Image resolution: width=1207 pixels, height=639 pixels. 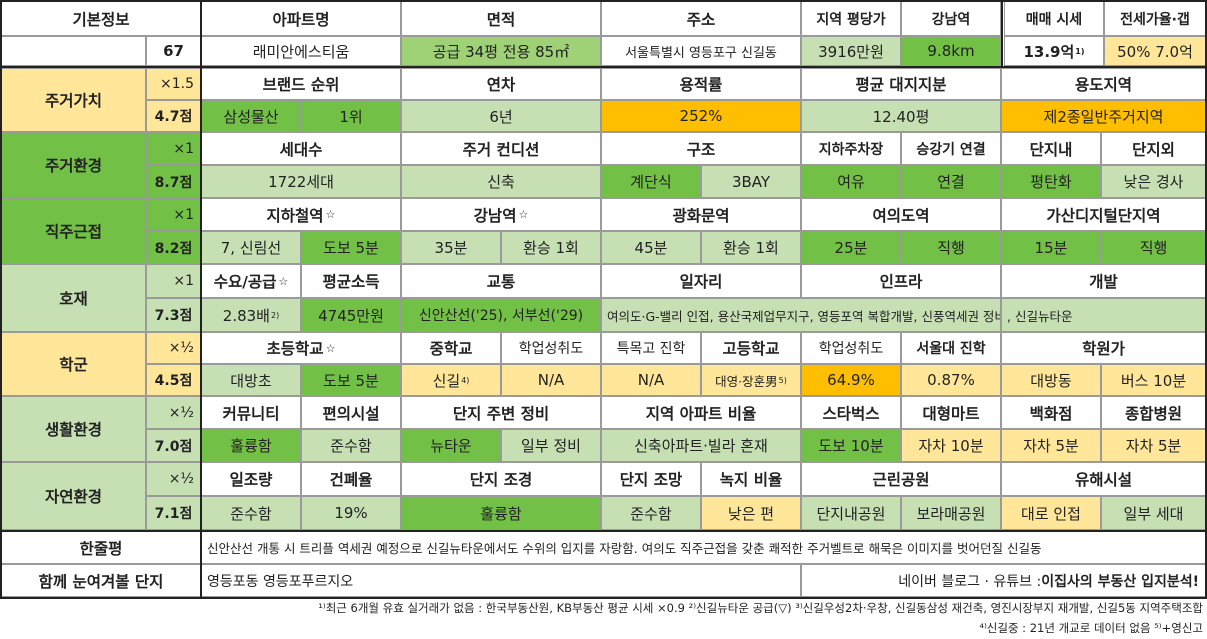 What do you see at coordinates (173, 181) in the screenshot?
I see `score-living-environment: 8.7점` at bounding box center [173, 181].